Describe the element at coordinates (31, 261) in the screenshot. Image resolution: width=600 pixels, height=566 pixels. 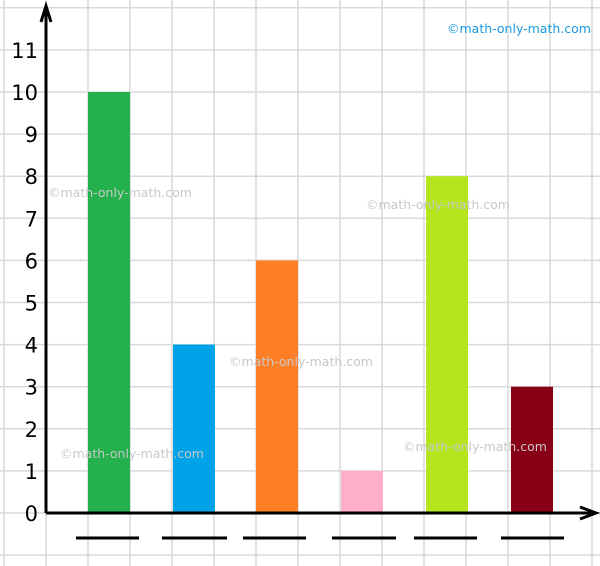
I see `y-tick-label: 6` at that location.